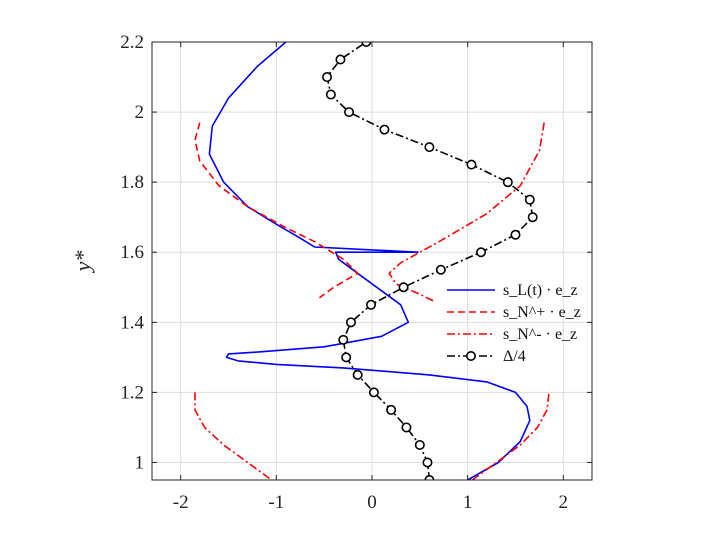 The width and height of the screenshot is (718, 538). Describe the element at coordinates (82, 262) in the screenshot. I see `y-axis-label: y*` at that location.